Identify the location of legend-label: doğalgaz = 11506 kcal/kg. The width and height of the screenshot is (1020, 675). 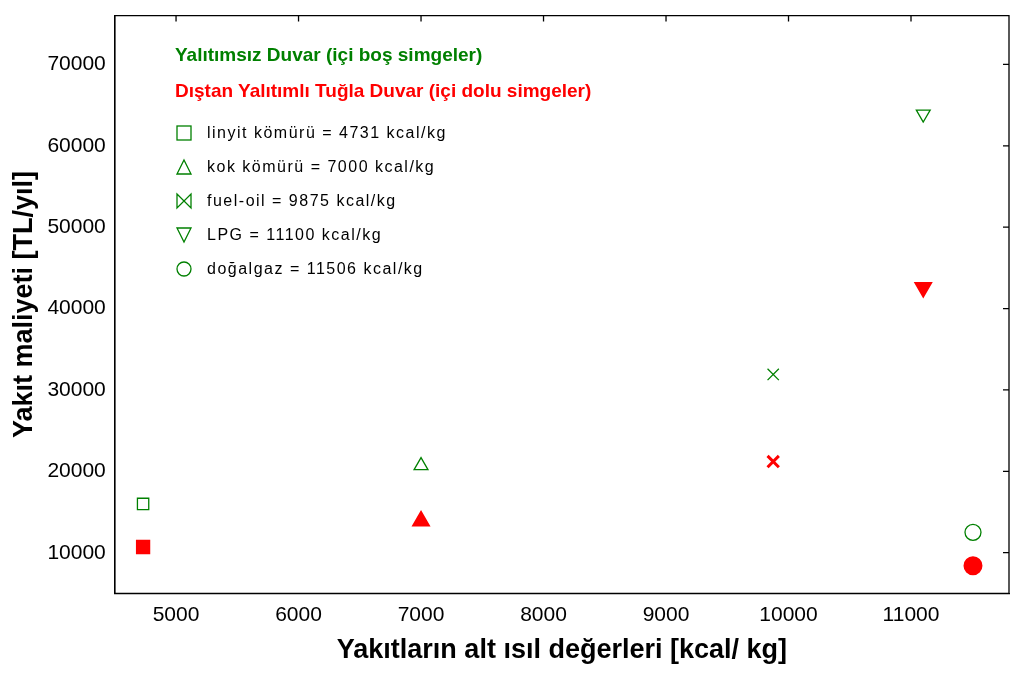
(315, 269).